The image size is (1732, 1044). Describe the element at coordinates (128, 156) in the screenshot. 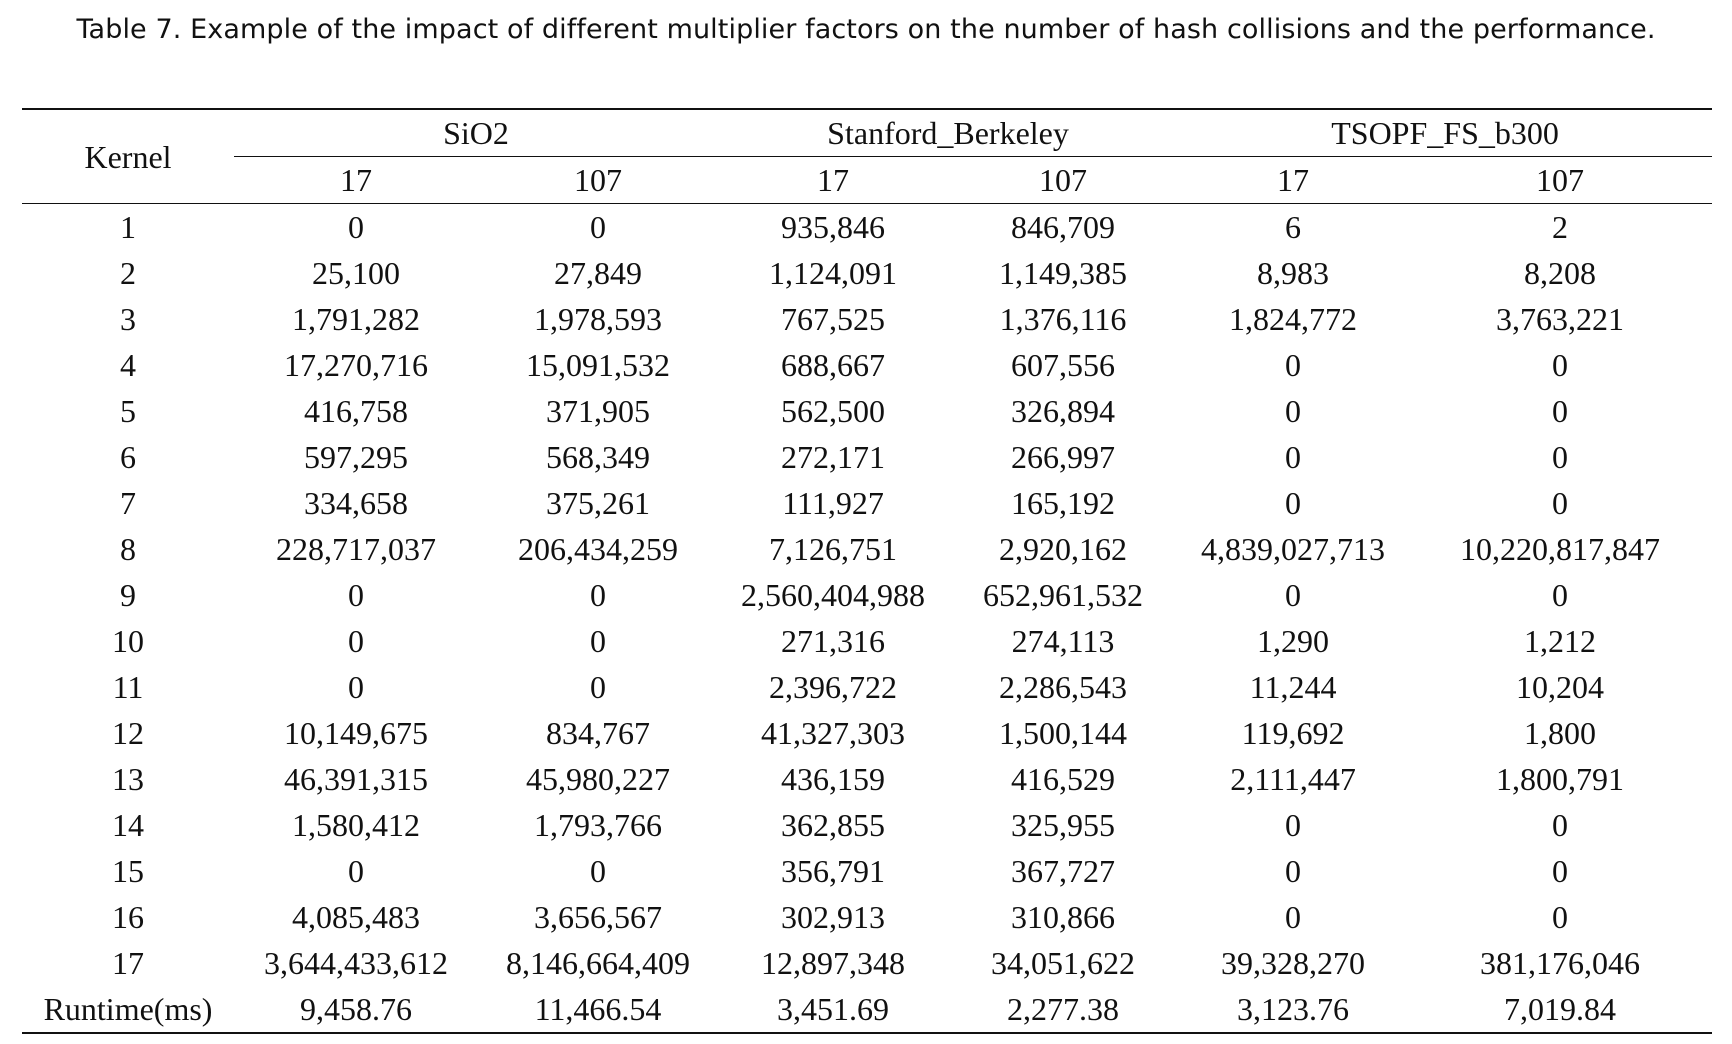

I see `kernel-column-header: Kernel` at that location.